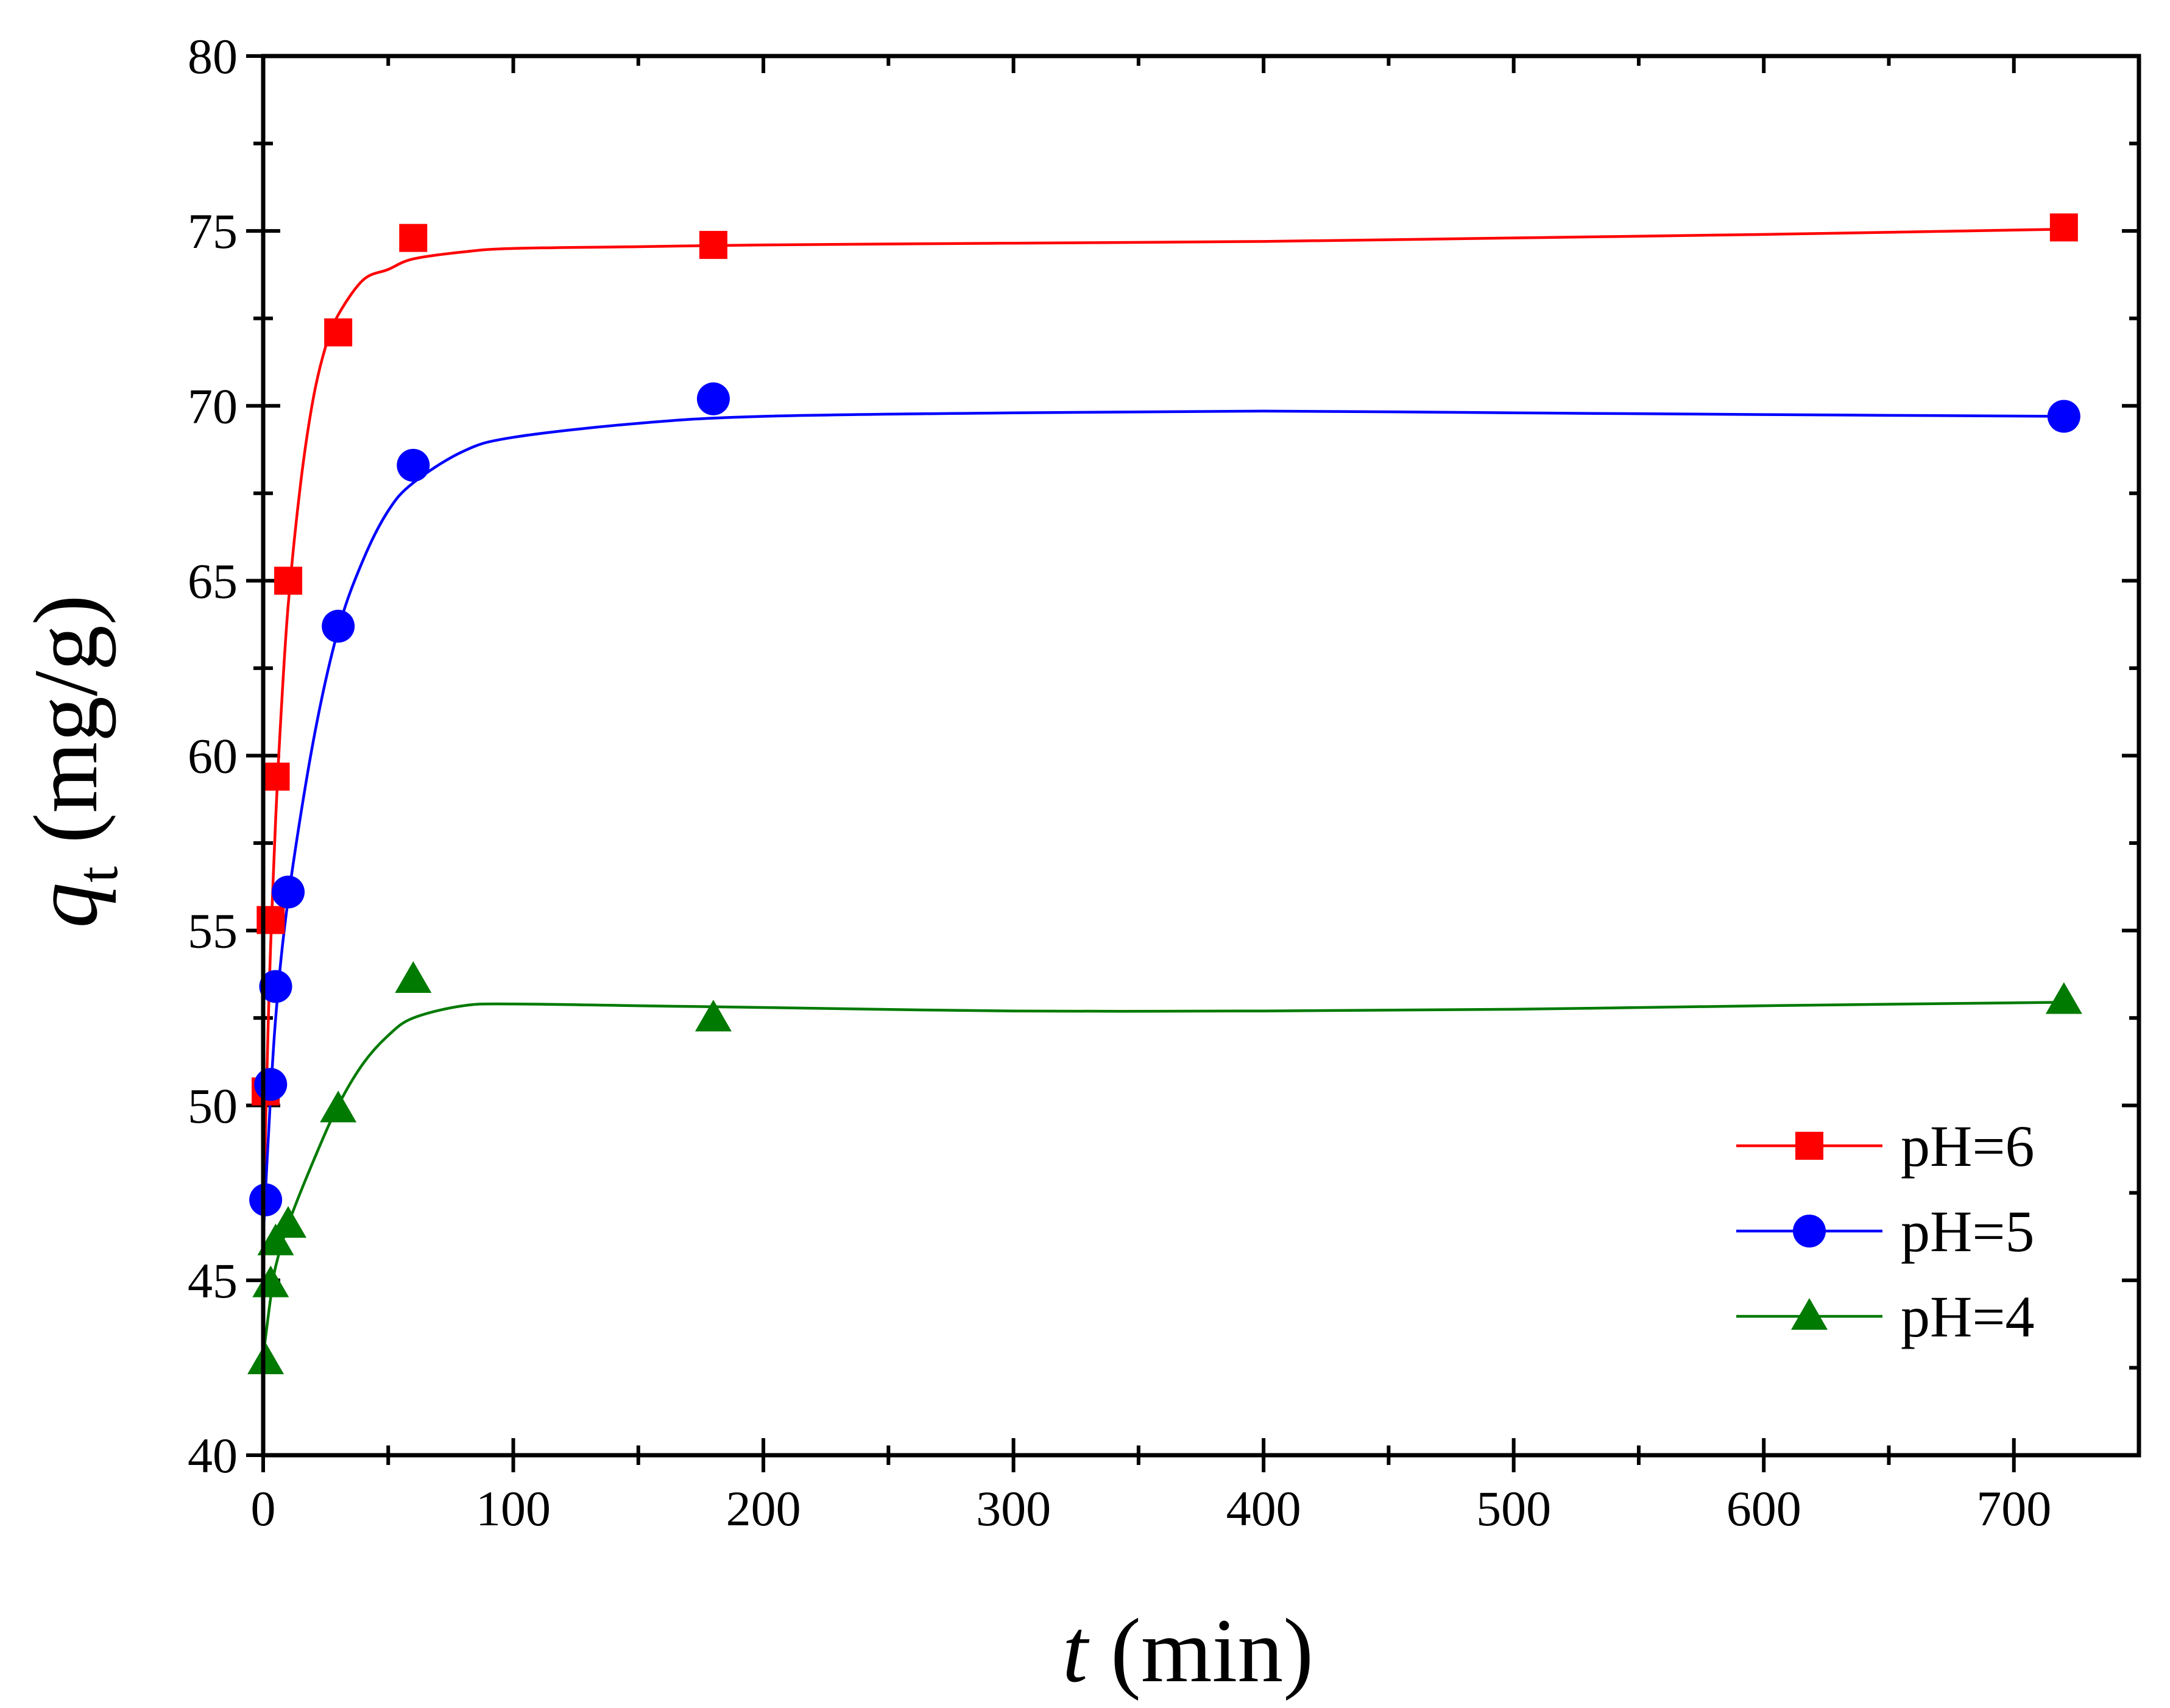 The image size is (2170, 1708). What do you see at coordinates (213, 931) in the screenshot?
I see `y-tick-label: 55` at bounding box center [213, 931].